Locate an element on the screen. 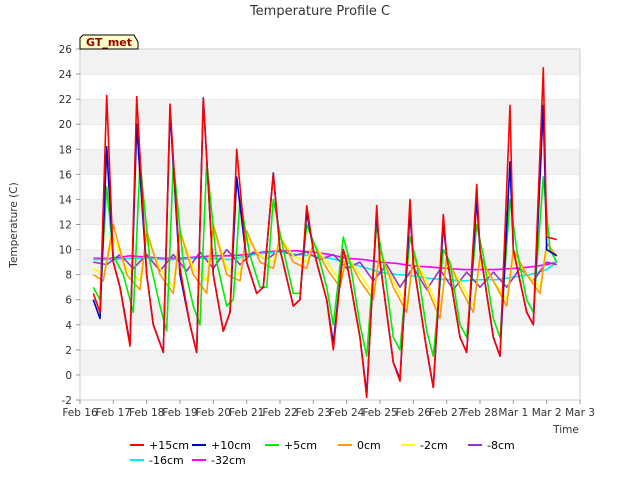 Image resolution: width=640 pixels, height=480 pixels. legend-item: +15cm is located at coordinates (159, 445).